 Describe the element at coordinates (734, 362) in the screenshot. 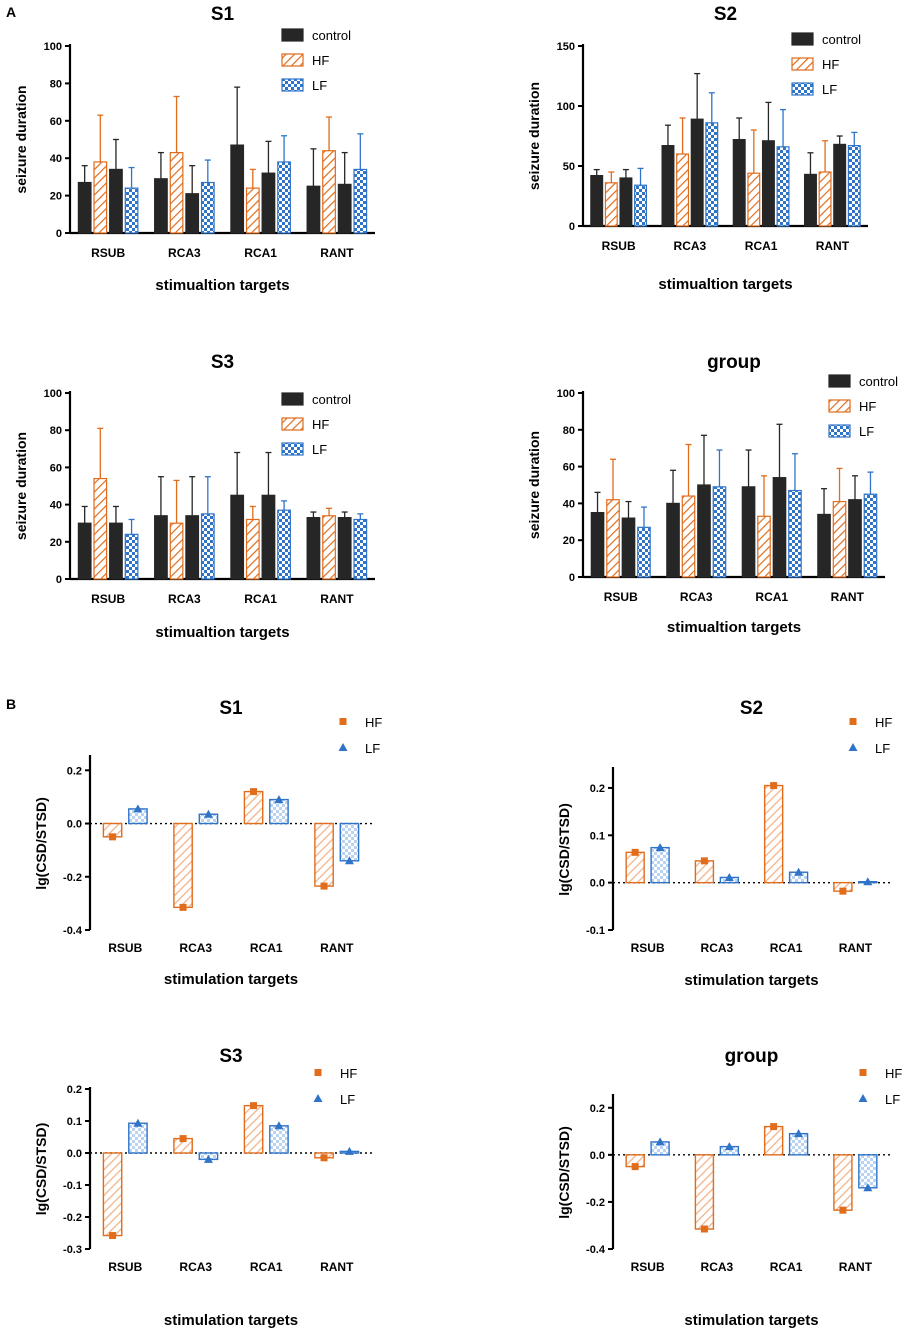

I see `chart-title: group` at that location.